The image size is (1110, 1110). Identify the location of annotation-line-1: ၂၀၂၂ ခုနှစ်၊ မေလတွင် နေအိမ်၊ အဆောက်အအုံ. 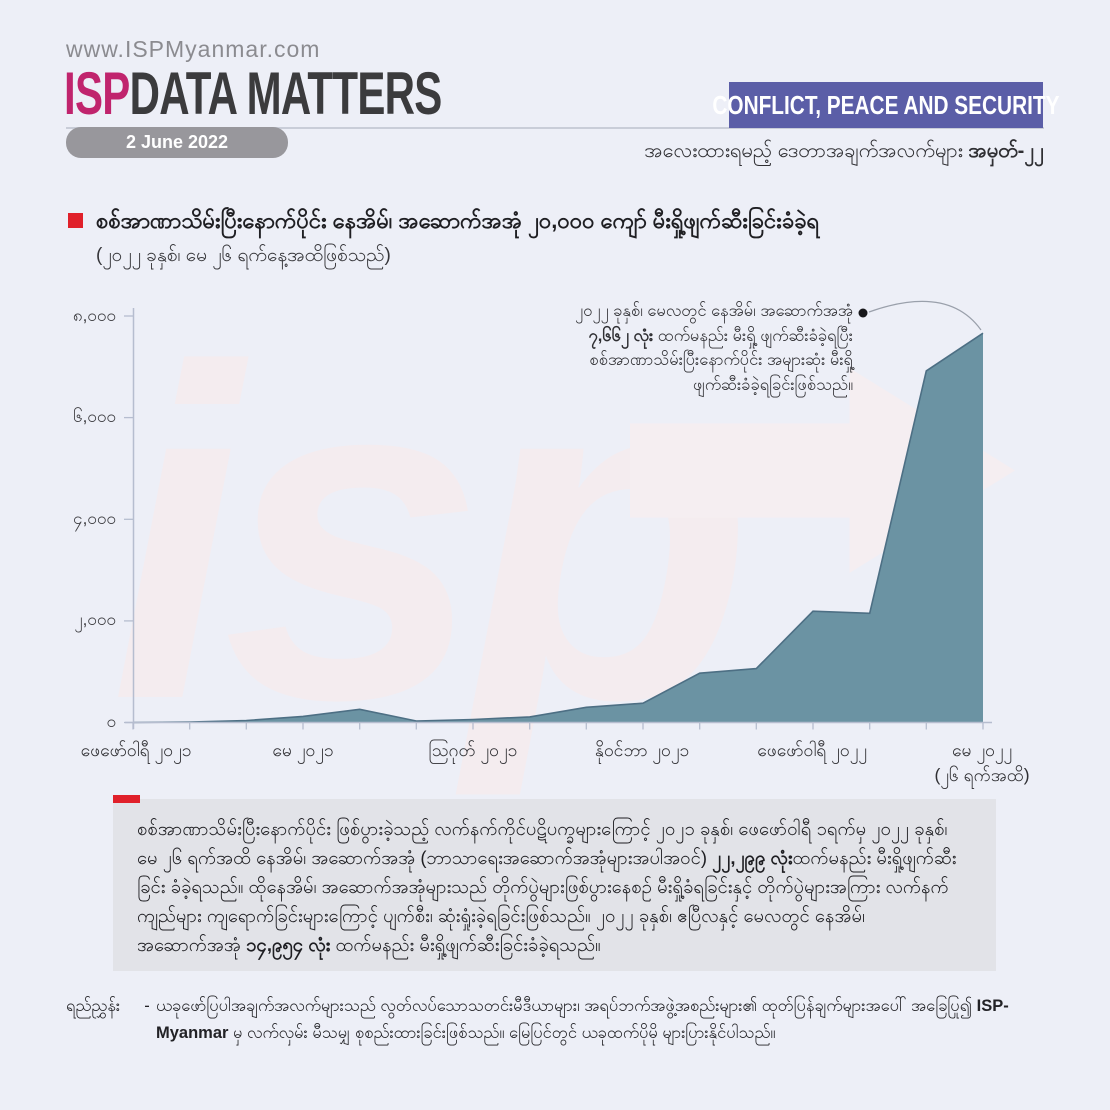
(713, 311).